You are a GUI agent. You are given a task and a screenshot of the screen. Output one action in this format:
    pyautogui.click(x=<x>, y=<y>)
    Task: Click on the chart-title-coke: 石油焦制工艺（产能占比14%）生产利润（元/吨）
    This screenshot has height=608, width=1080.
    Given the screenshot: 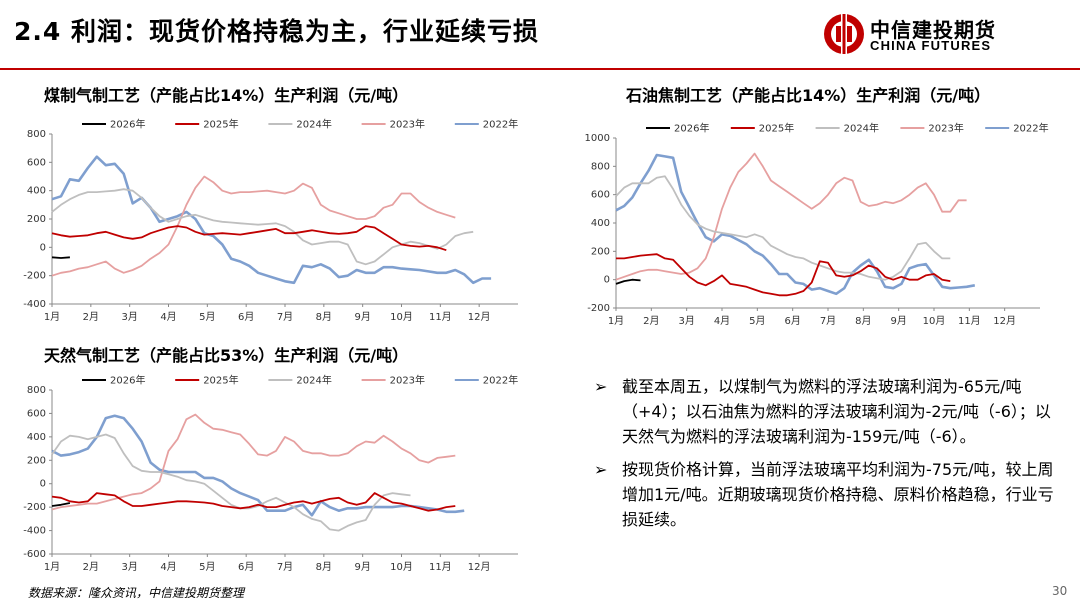 What is the action you would take?
    pyautogui.click(x=808, y=95)
    